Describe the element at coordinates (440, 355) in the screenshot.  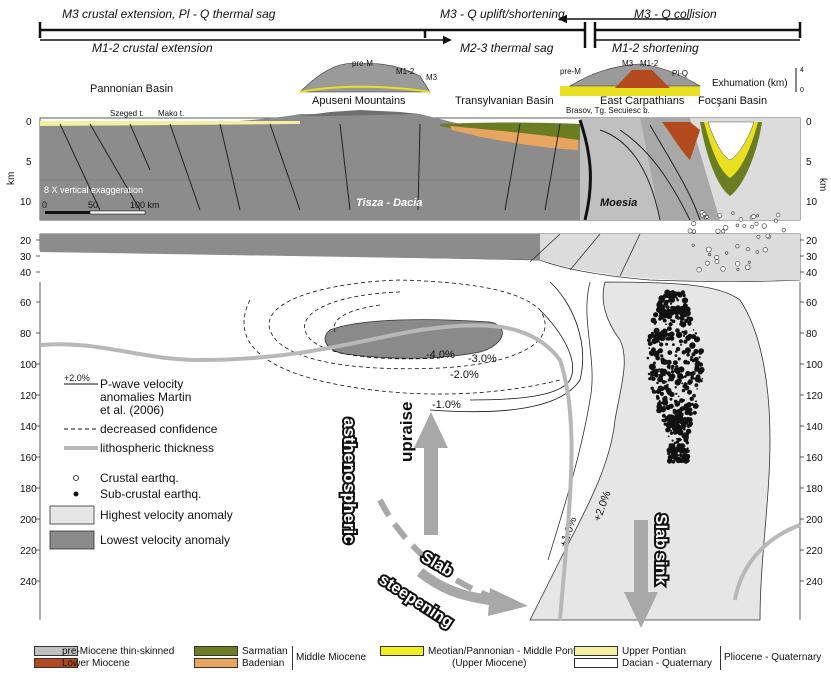
I see `svg-text: -4.0%` at that location.